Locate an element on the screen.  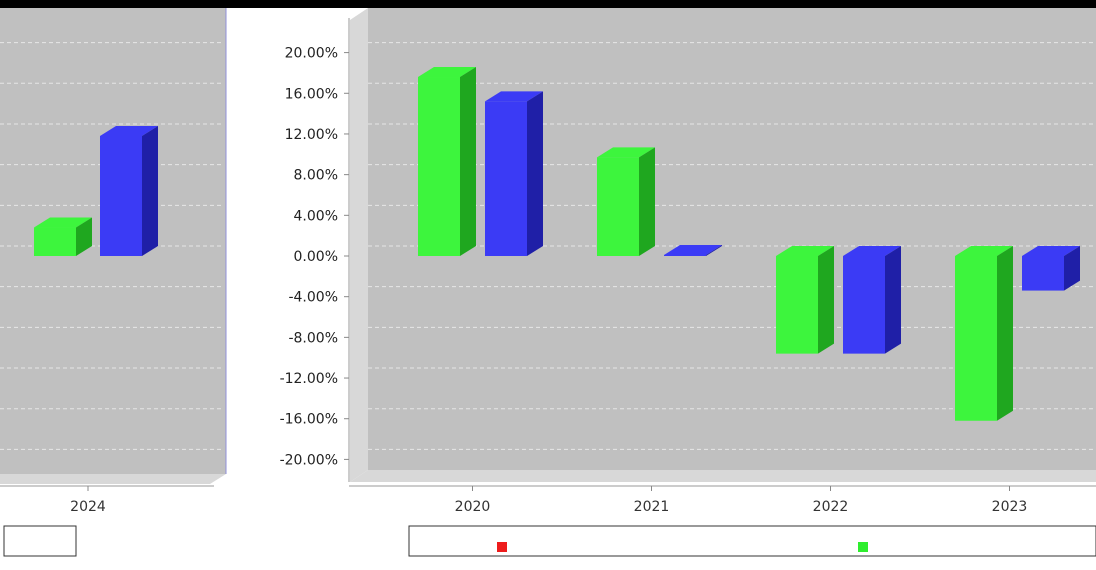
bar-blue-2024 is located at coordinates (129, 190).